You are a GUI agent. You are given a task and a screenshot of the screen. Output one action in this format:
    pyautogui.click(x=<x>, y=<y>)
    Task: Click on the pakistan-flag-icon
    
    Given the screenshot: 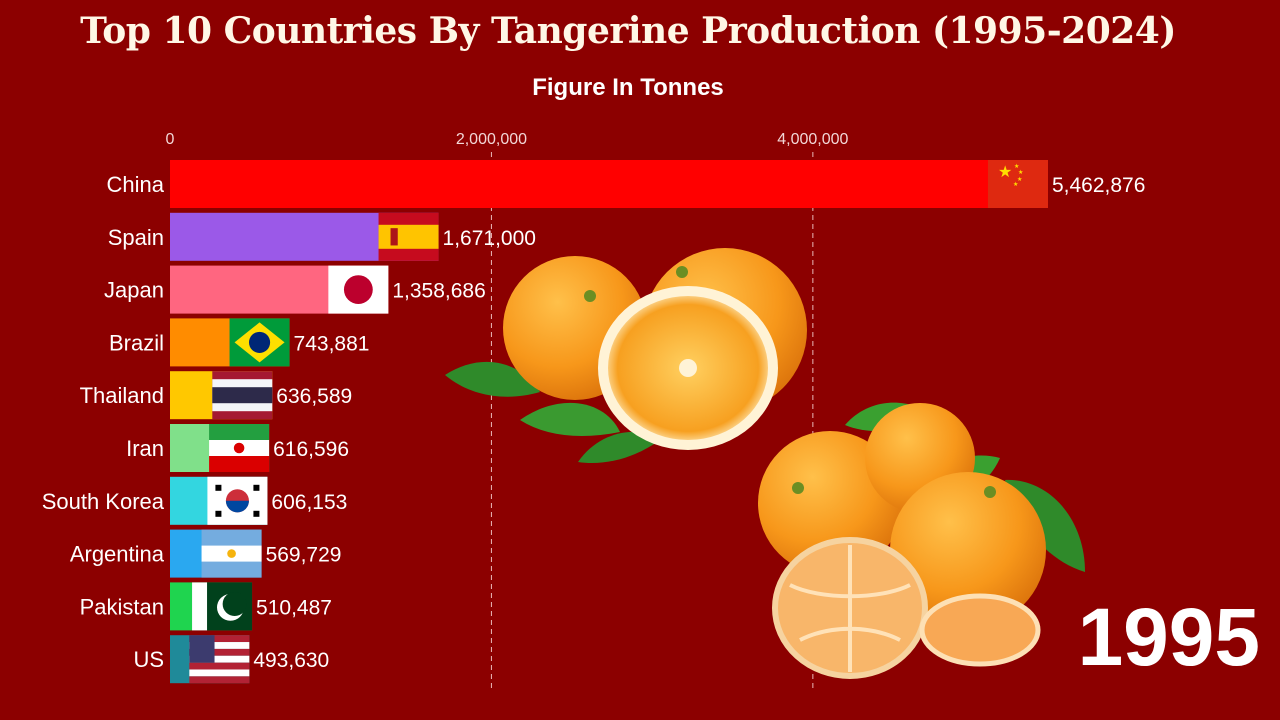 What is the action you would take?
    pyautogui.click(x=222, y=606)
    